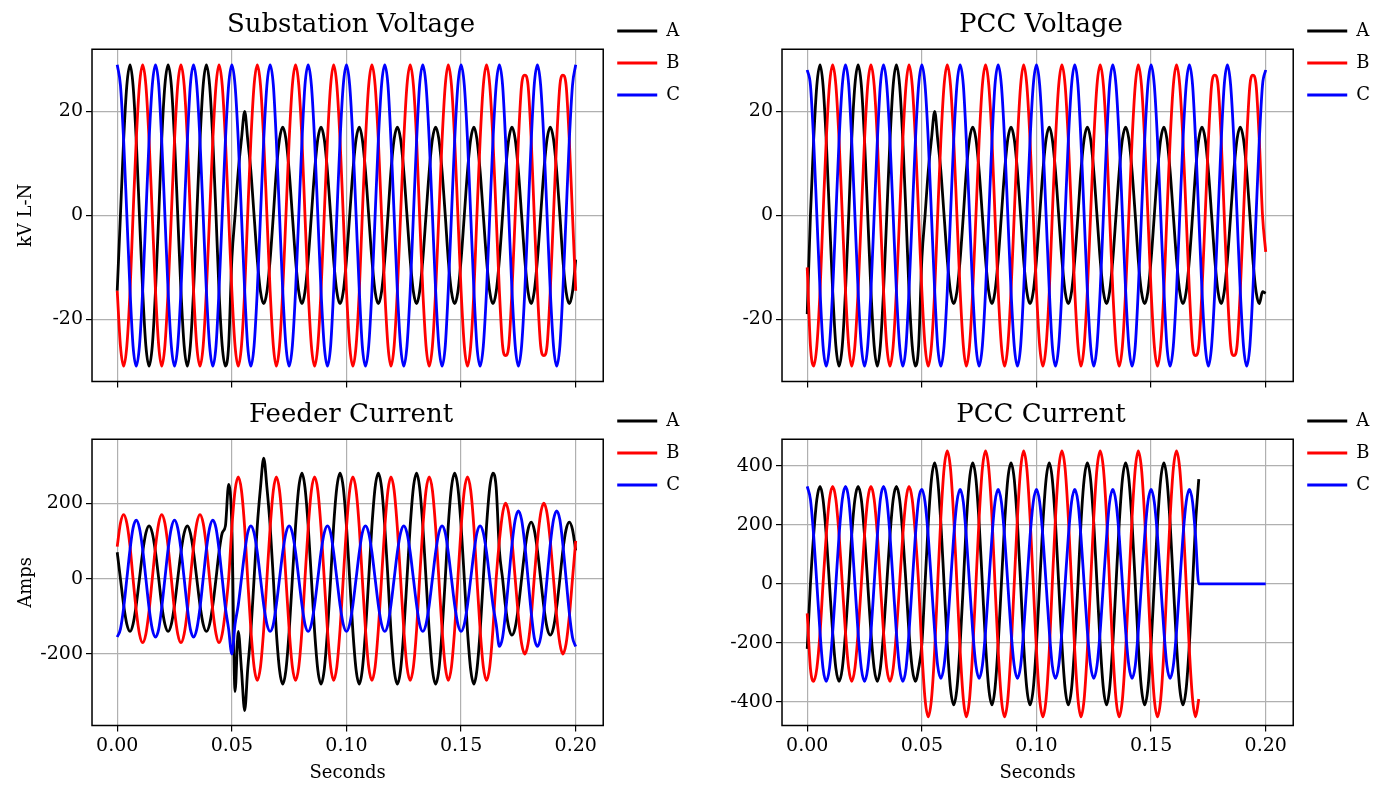  What do you see at coordinates (25, 582) in the screenshot?
I see `y-axis-title: Amps` at bounding box center [25, 582].